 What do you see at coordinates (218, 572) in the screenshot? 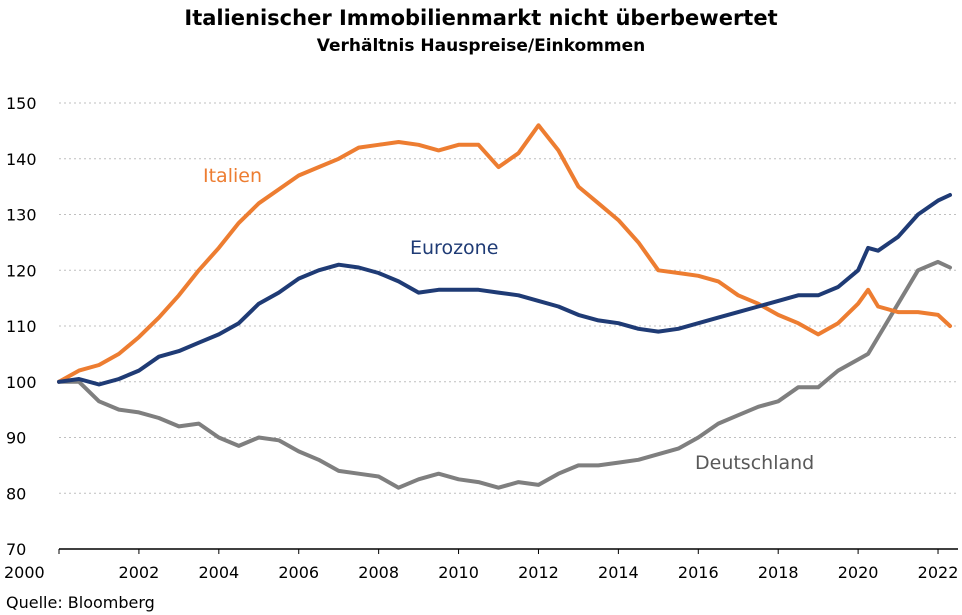
I see `x-tick-label: 2004` at bounding box center [218, 572].